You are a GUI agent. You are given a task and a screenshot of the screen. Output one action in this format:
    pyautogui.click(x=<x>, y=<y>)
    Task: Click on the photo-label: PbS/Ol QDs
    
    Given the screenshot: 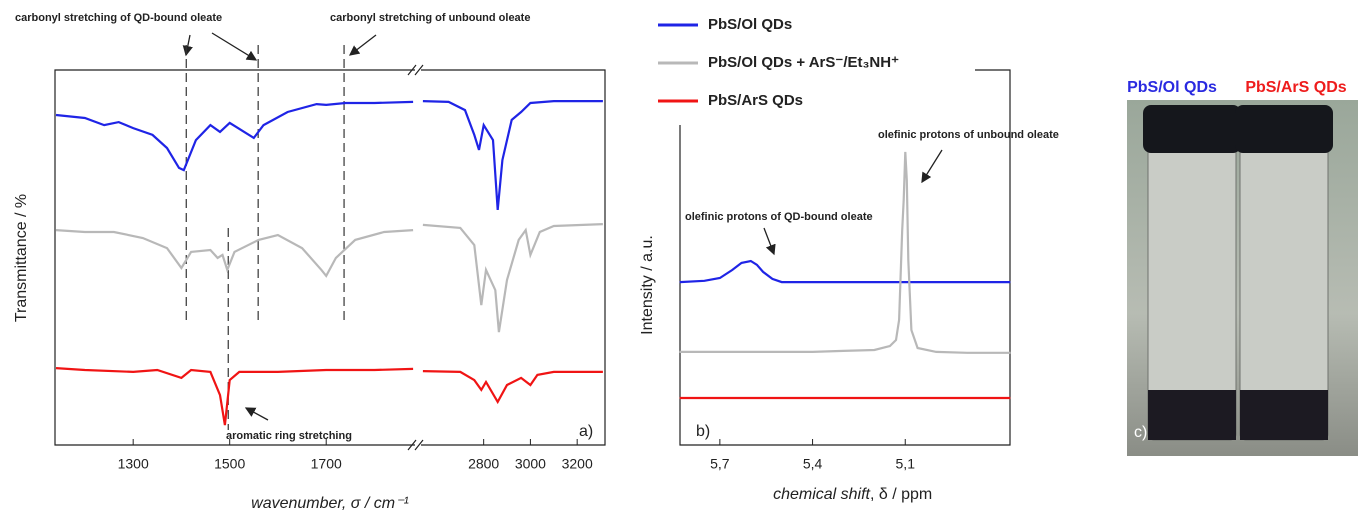 What is the action you would take?
    pyautogui.click(x=1172, y=87)
    